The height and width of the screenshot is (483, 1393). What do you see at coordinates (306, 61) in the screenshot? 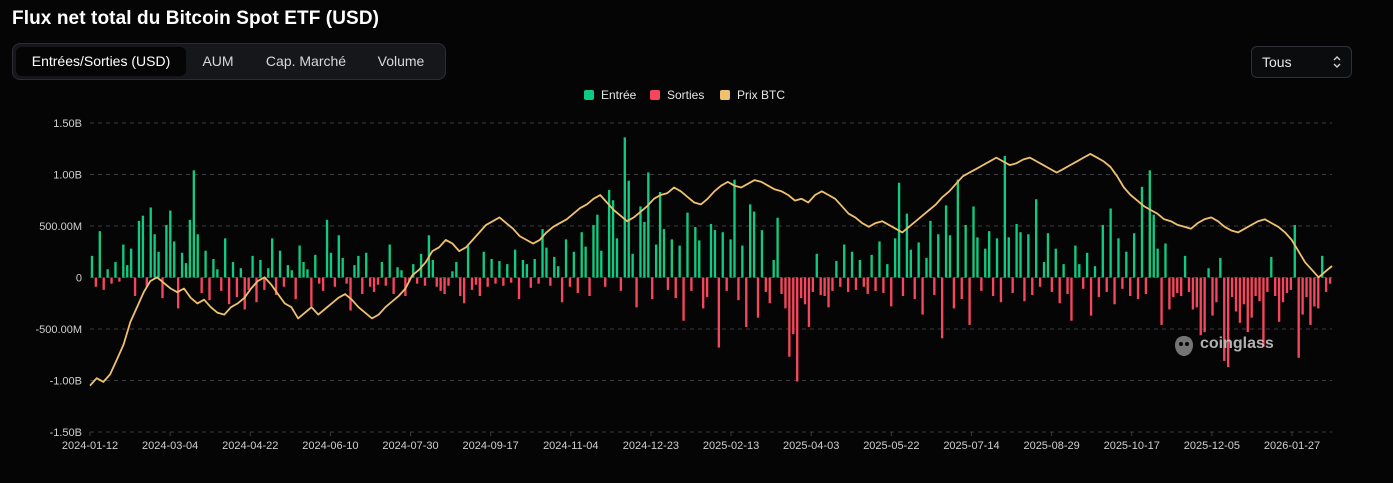
I see `tab-market-cap: Cap. Marché` at bounding box center [306, 61].